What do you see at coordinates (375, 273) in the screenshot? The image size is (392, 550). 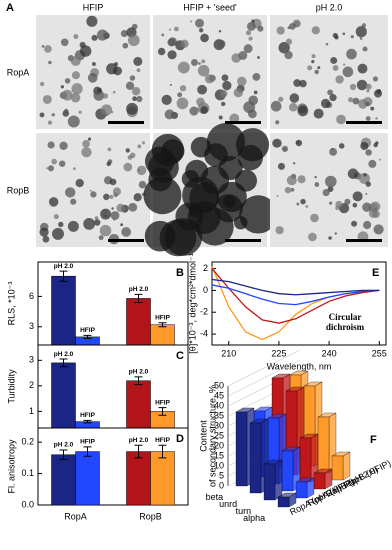 I see `panel-label: E` at bounding box center [375, 273].